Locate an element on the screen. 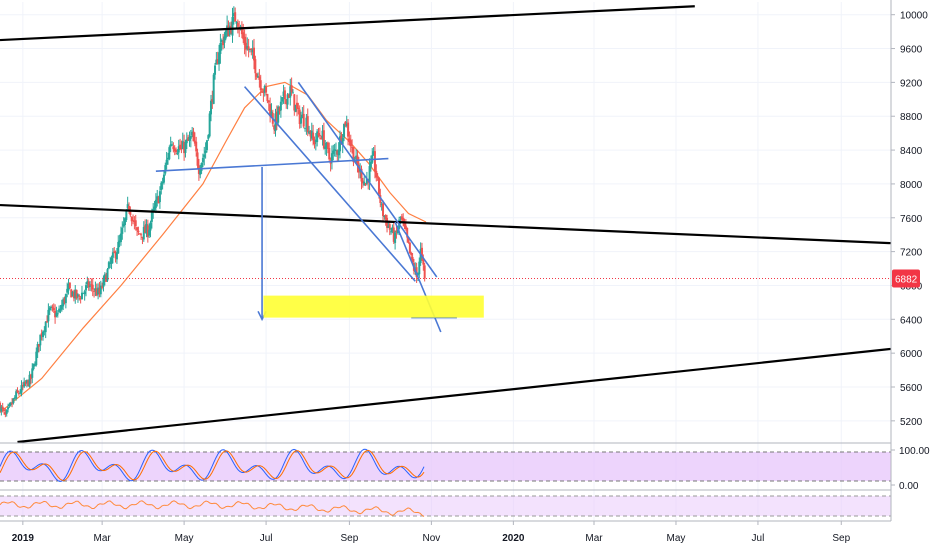 The image size is (932, 555). time-tick-label: Mar is located at coordinates (103, 538).